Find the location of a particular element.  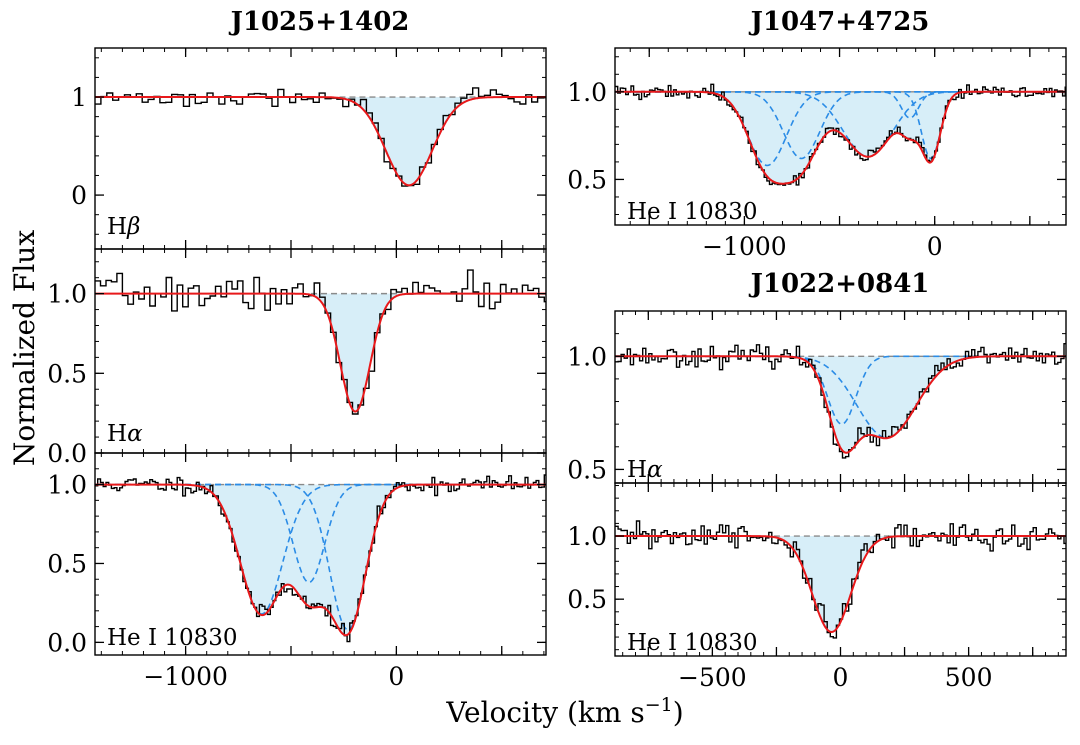

panel-j1025-halpha: 0.0 0.5 1.0 Hα is located at coordinates (297, 358).